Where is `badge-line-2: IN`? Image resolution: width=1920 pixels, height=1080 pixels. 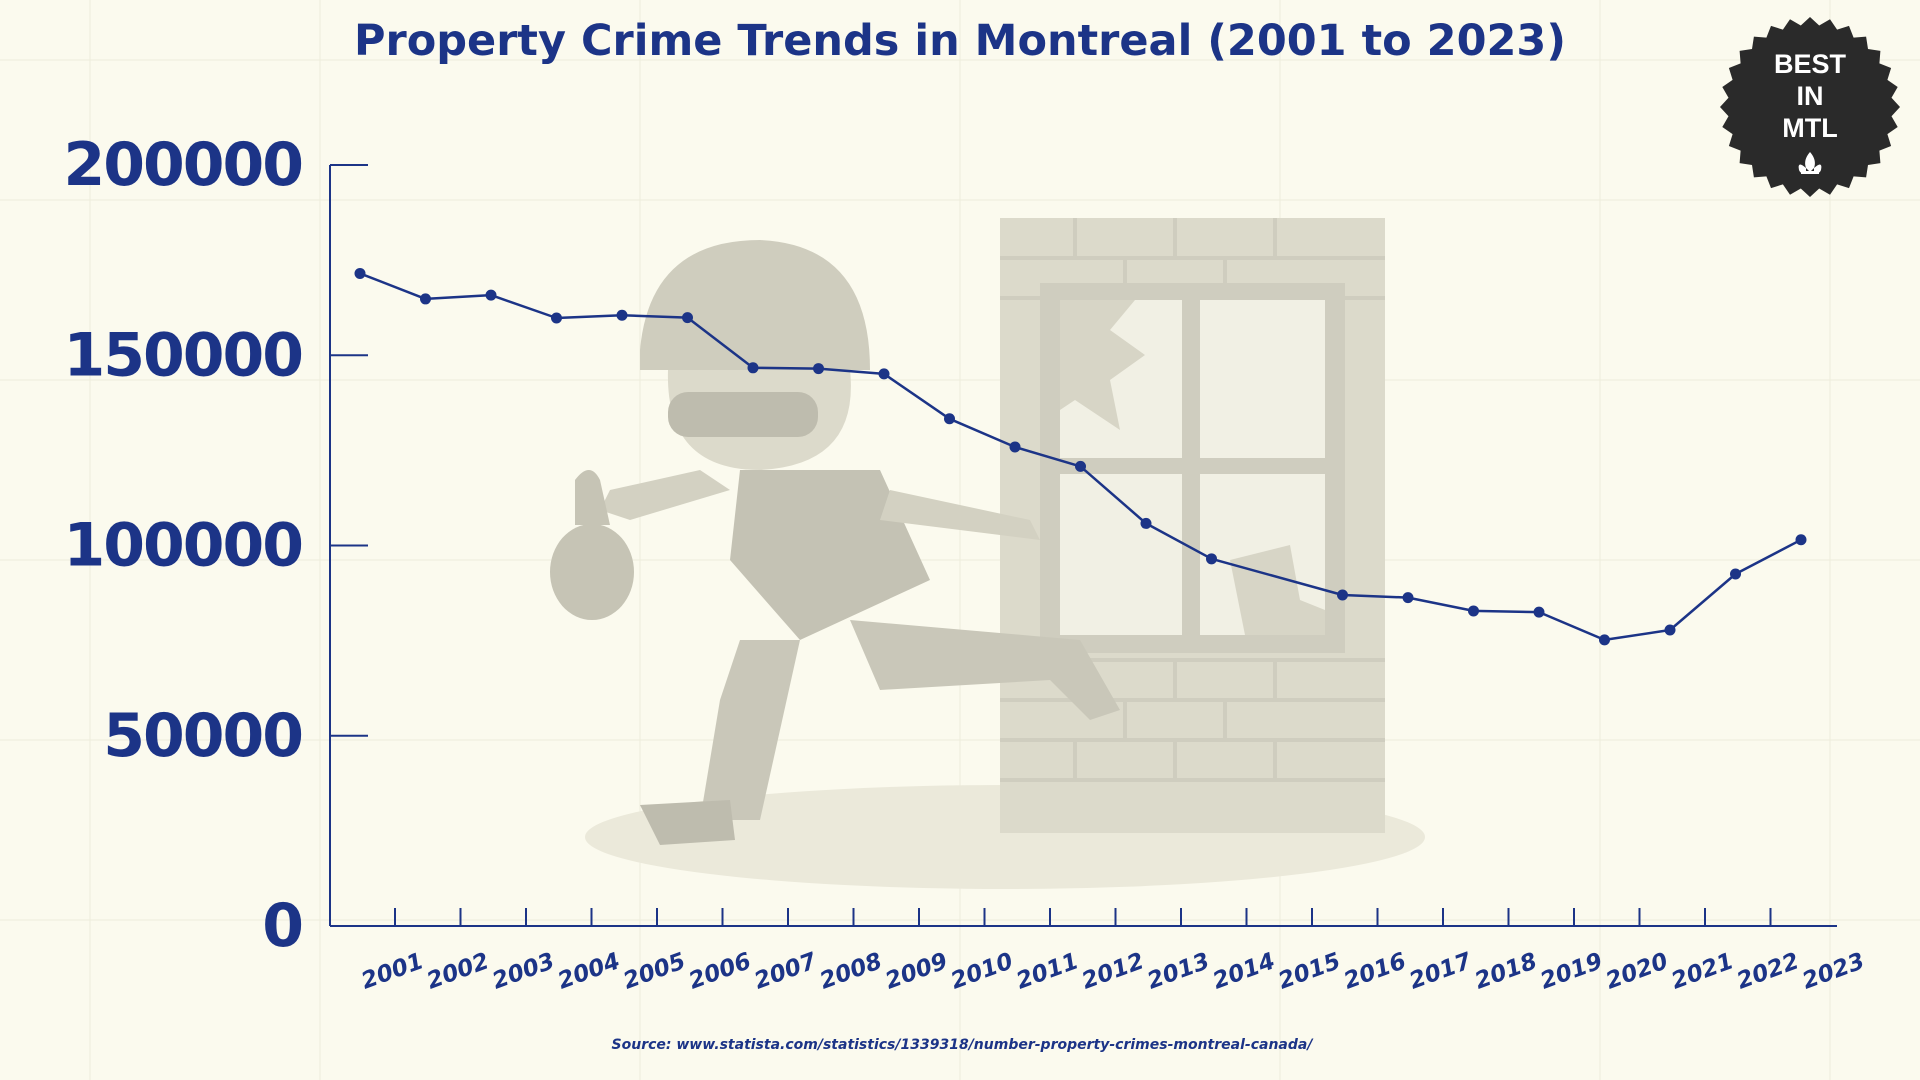
badge-line-2: IN is located at coordinates (1810, 96).